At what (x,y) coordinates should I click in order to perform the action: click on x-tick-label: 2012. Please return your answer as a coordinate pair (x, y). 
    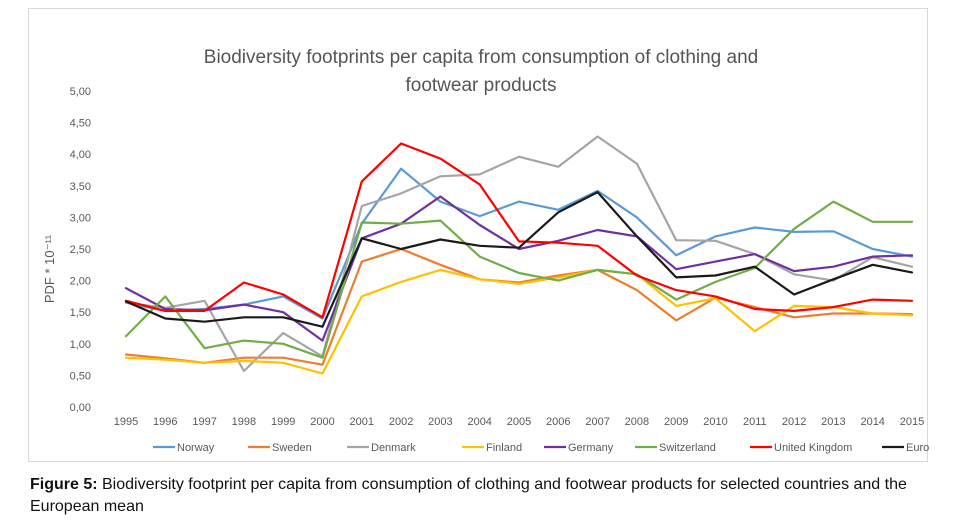
    Looking at the image, I should click on (794, 422).